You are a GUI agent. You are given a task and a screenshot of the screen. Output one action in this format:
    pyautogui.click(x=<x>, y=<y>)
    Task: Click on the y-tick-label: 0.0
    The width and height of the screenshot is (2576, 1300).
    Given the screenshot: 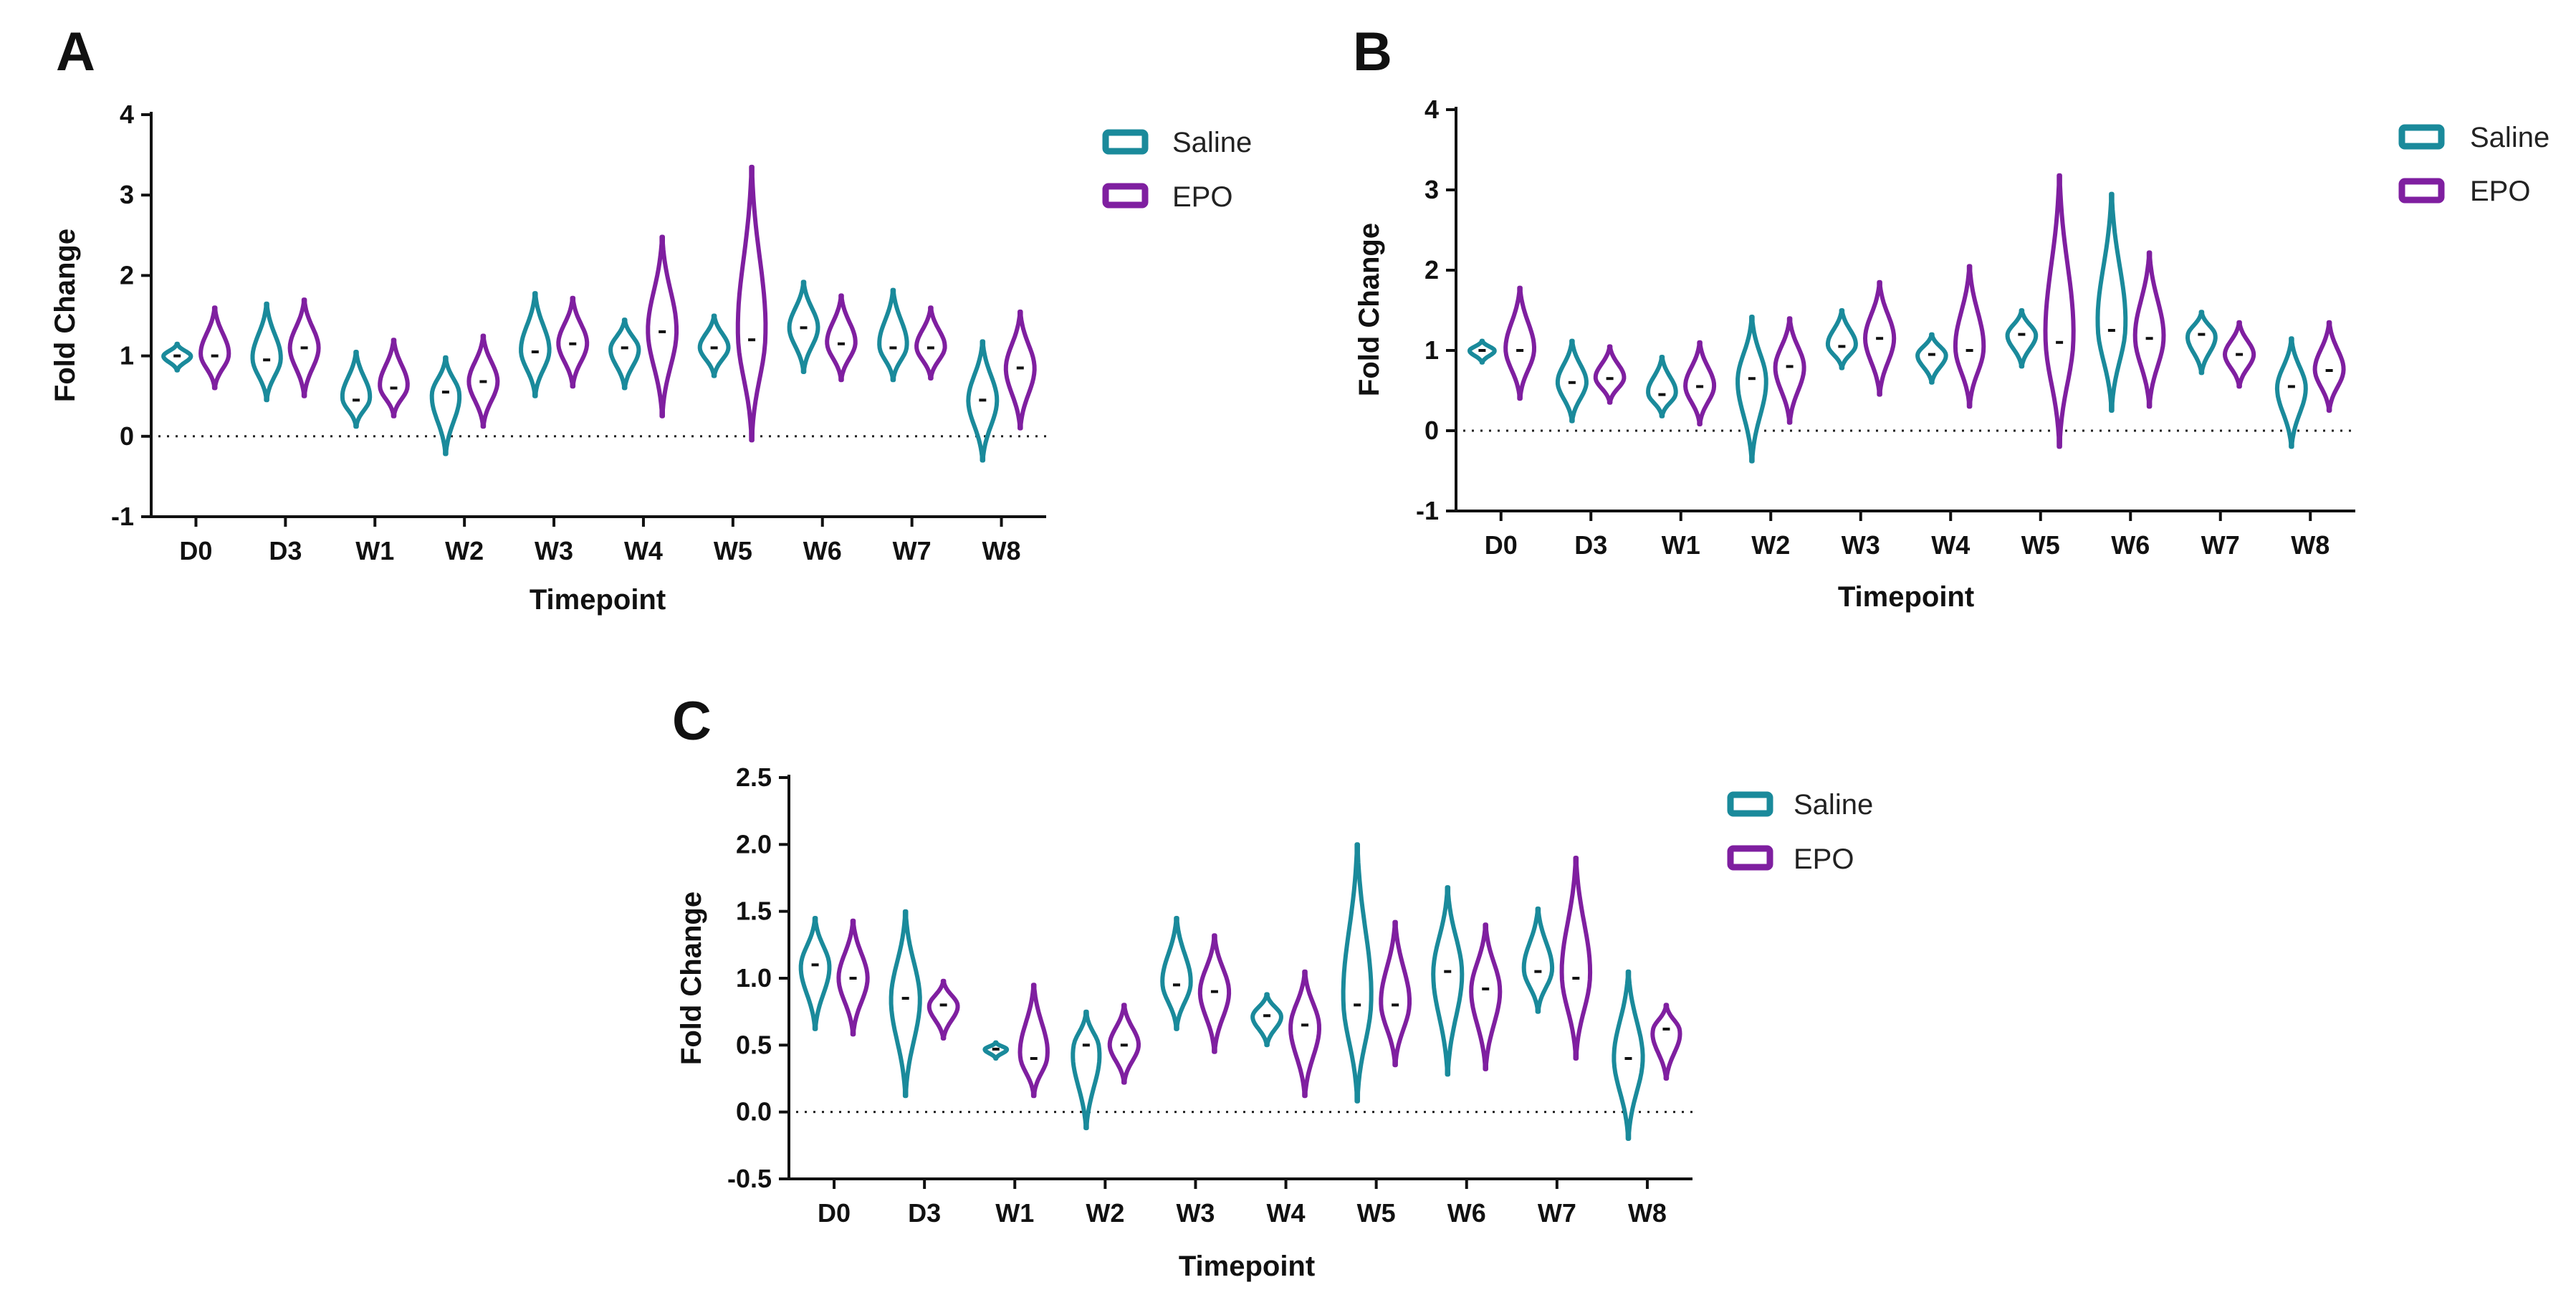 What is the action you would take?
    pyautogui.click(x=754, y=1112)
    